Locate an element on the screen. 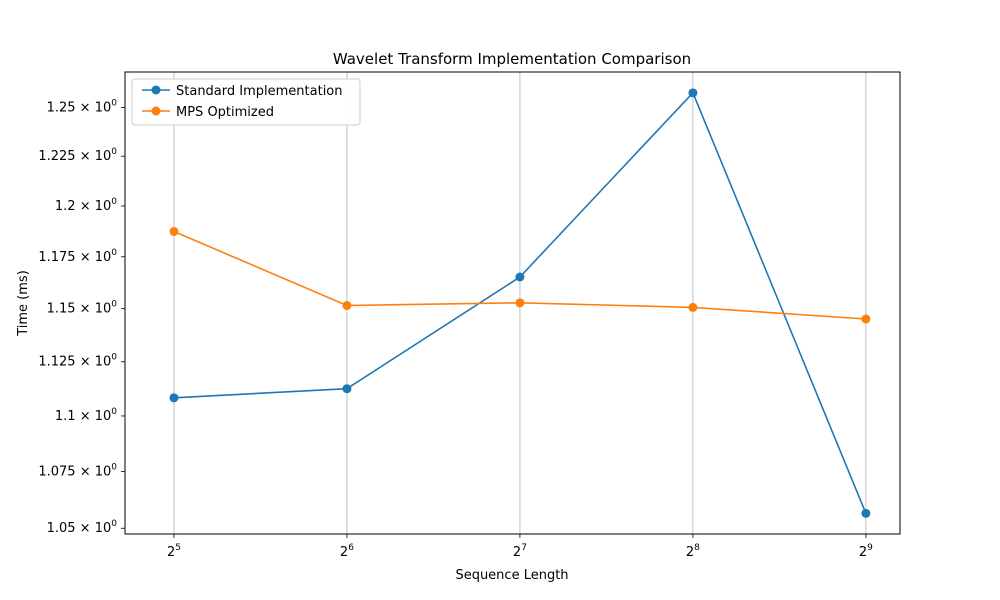 The image size is (1000, 600). y-tick-label: 1.175 × 100 is located at coordinates (77, 256).